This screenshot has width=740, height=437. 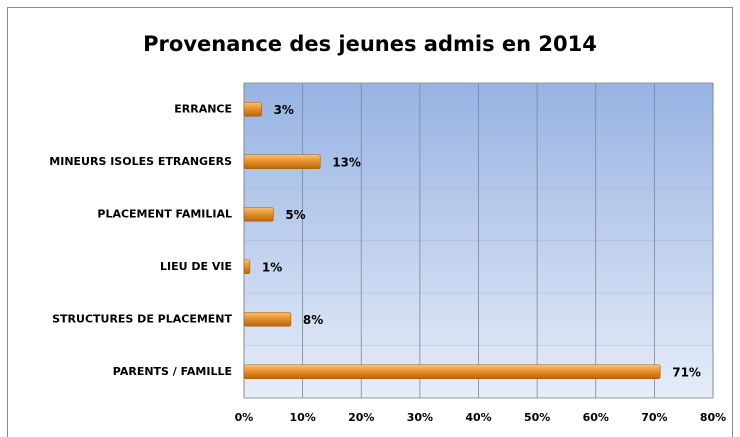 I want to click on y-tick-label: ERRANCE, so click(x=203, y=108).